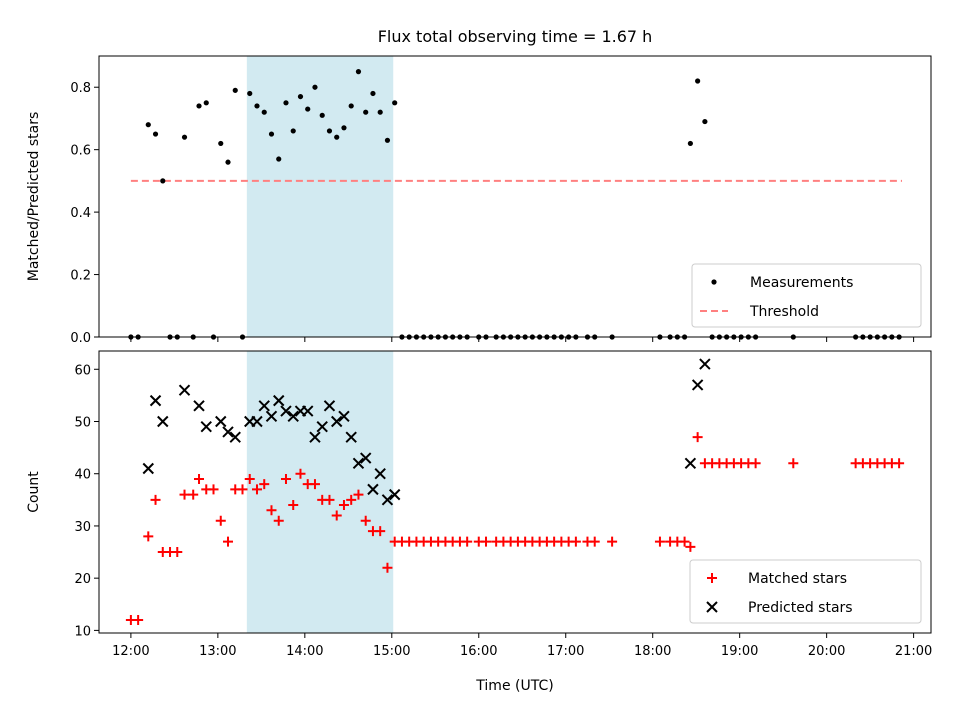 This screenshot has height=720, width=960. Describe the element at coordinates (82, 423) in the screenshot. I see `y-tick-label: 50` at that location.